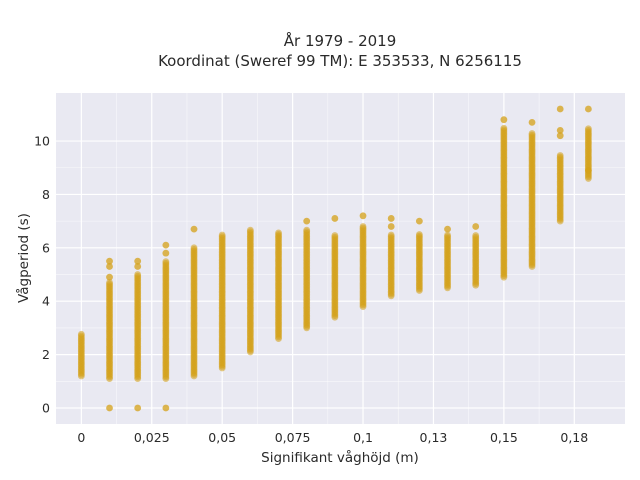  What do you see at coordinates (42, 141) in the screenshot?
I see `y-tick-label: 10` at bounding box center [42, 141].